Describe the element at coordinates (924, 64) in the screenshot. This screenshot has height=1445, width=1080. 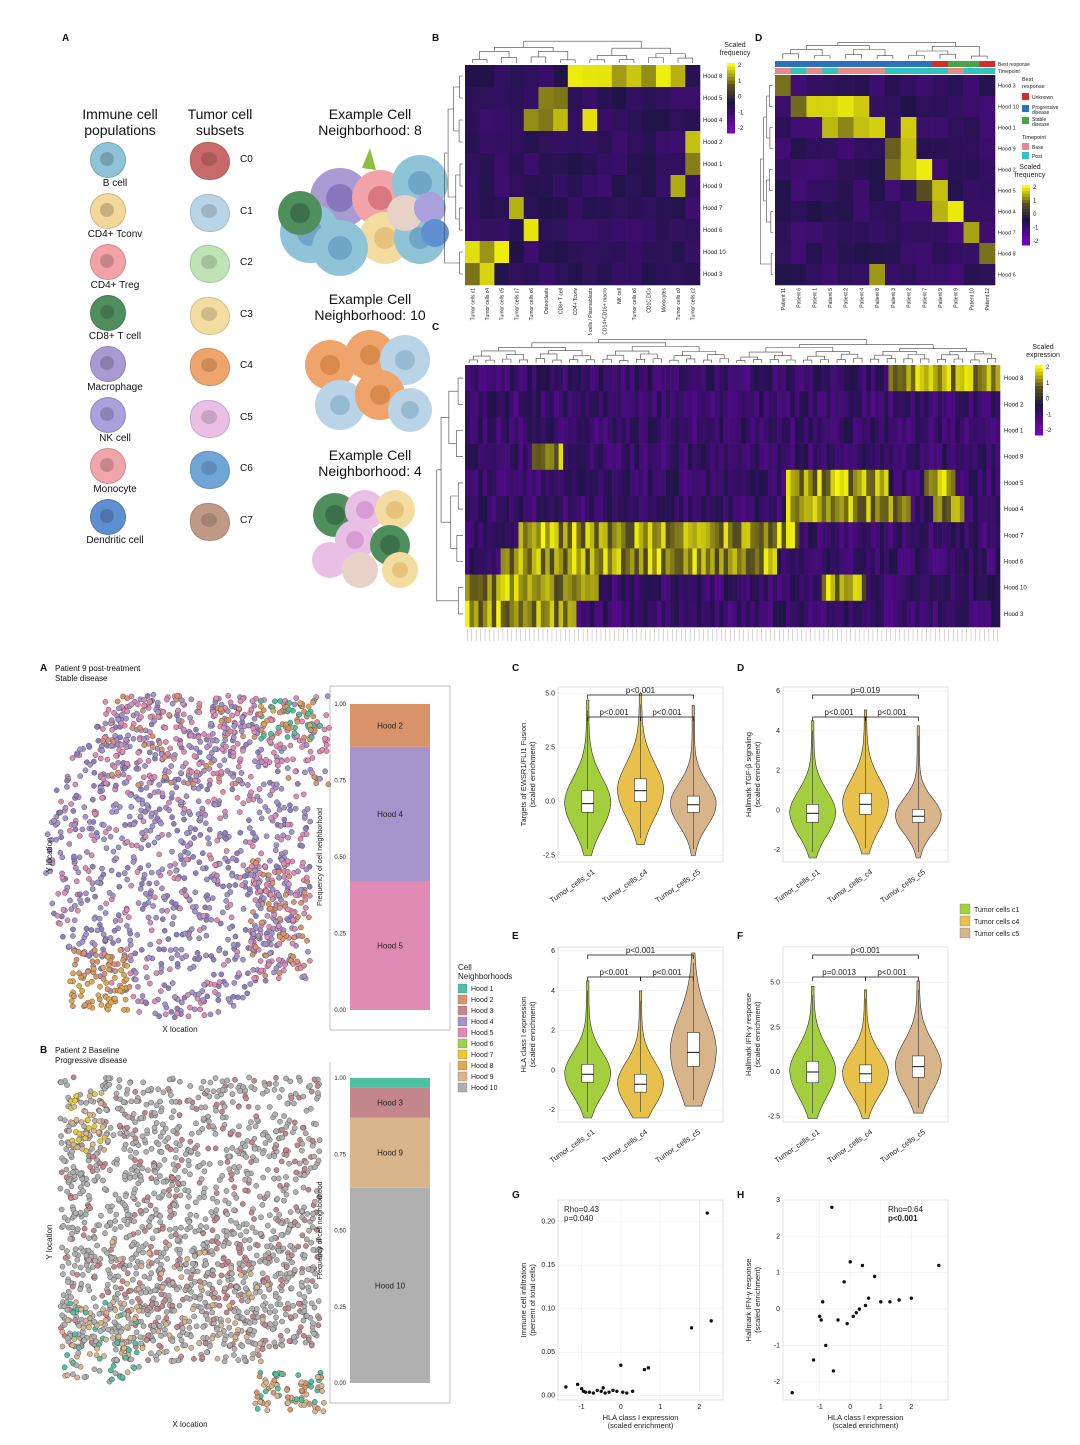
I see `annotation-best-response` at that location.